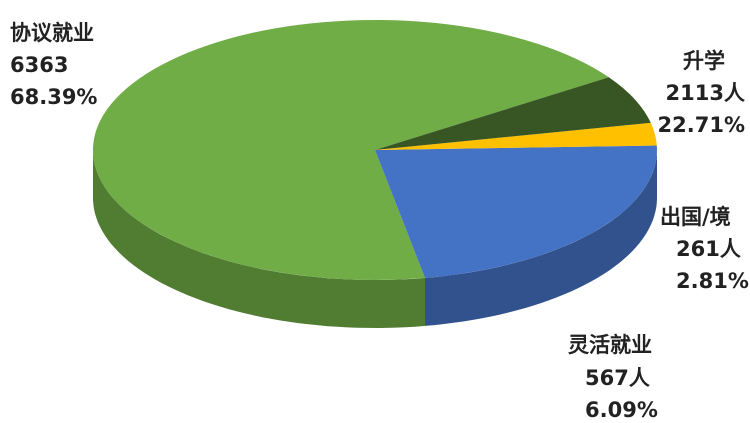 This screenshot has width=750, height=423. What do you see at coordinates (610, 345) in the screenshot?
I see `data-label-category: 灵活就业` at bounding box center [610, 345].